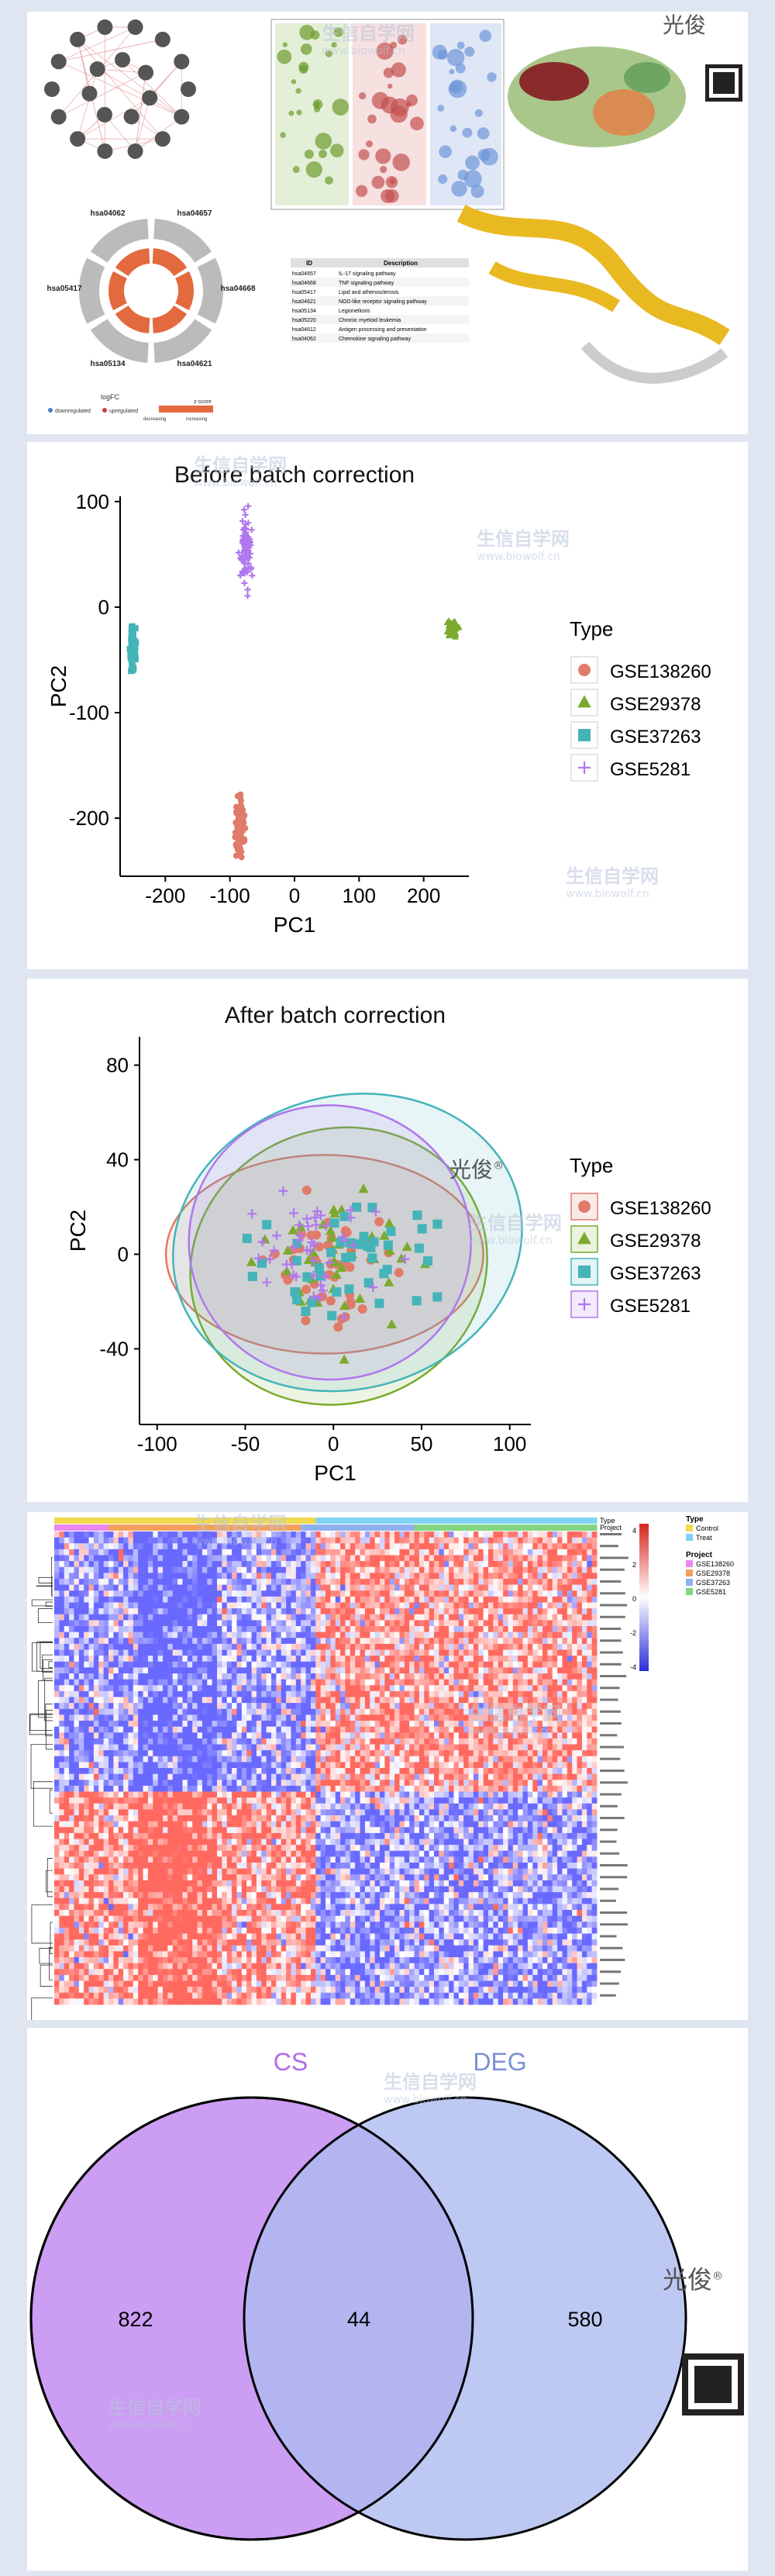 This screenshot has height=2576, width=775. Describe the element at coordinates (274, 1528) in the screenshot. I see `project-annotation-cell` at that location.